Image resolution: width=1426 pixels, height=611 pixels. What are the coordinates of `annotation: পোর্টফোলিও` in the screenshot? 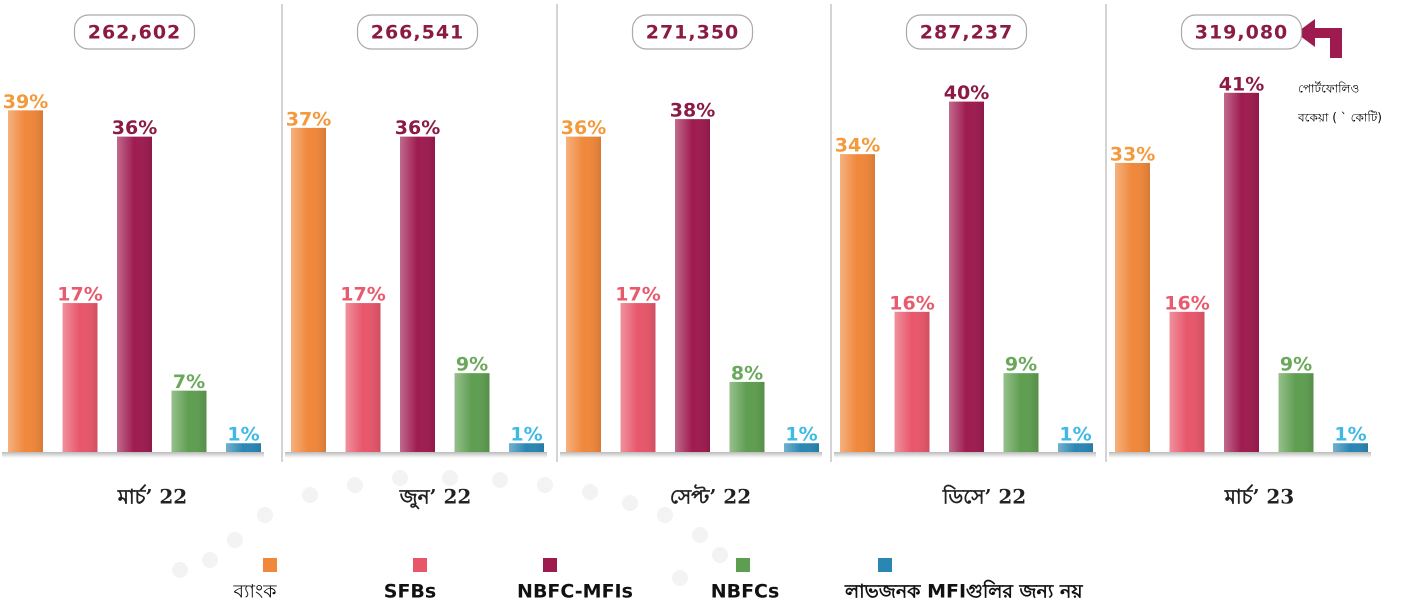 It's located at (1328, 89).